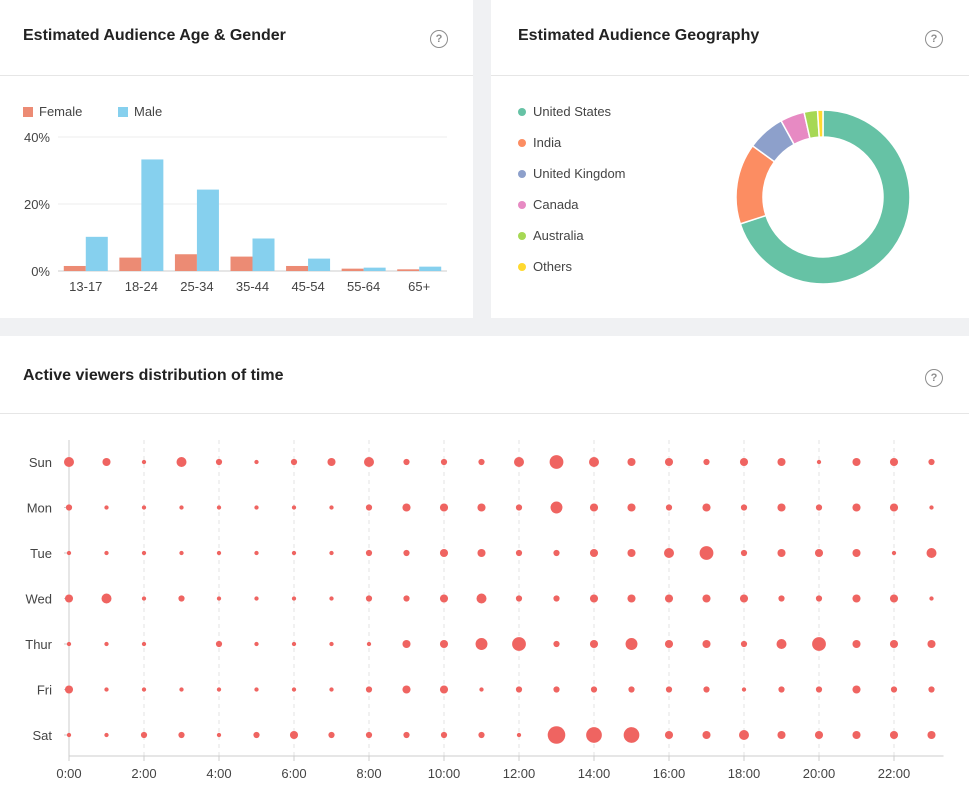 The height and width of the screenshot is (788, 969). What do you see at coordinates (564, 111) in the screenshot?
I see `legend-item: United States` at bounding box center [564, 111].